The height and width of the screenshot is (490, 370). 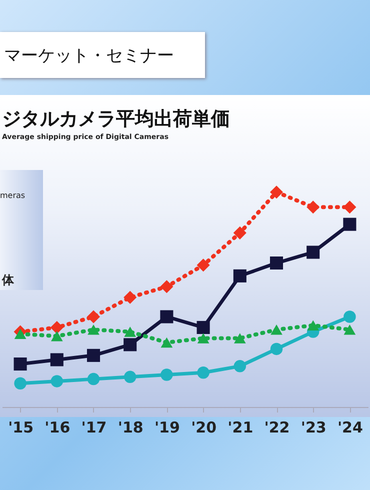 I want to click on x-tick-label: '16, so click(x=57, y=427).